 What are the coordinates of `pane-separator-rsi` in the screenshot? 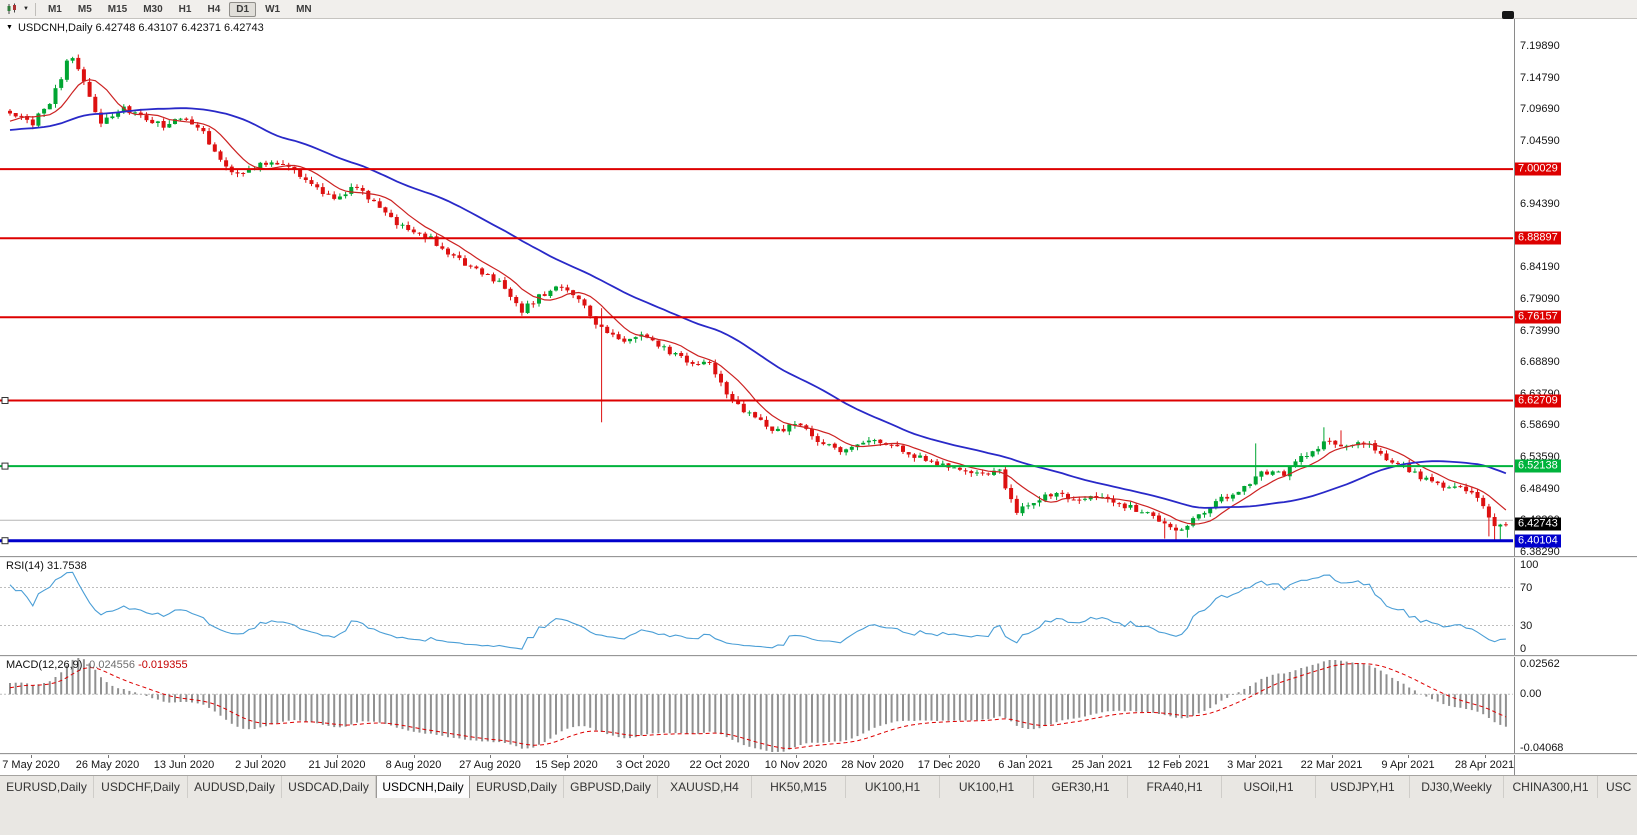 It's located at (818, 557).